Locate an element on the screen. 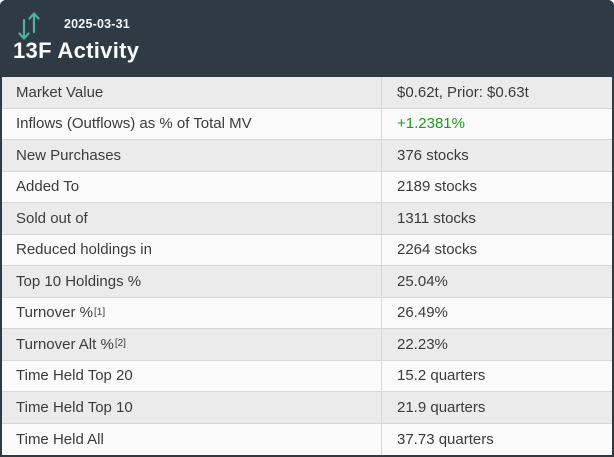  row-label: New Purchases is located at coordinates (192, 155).